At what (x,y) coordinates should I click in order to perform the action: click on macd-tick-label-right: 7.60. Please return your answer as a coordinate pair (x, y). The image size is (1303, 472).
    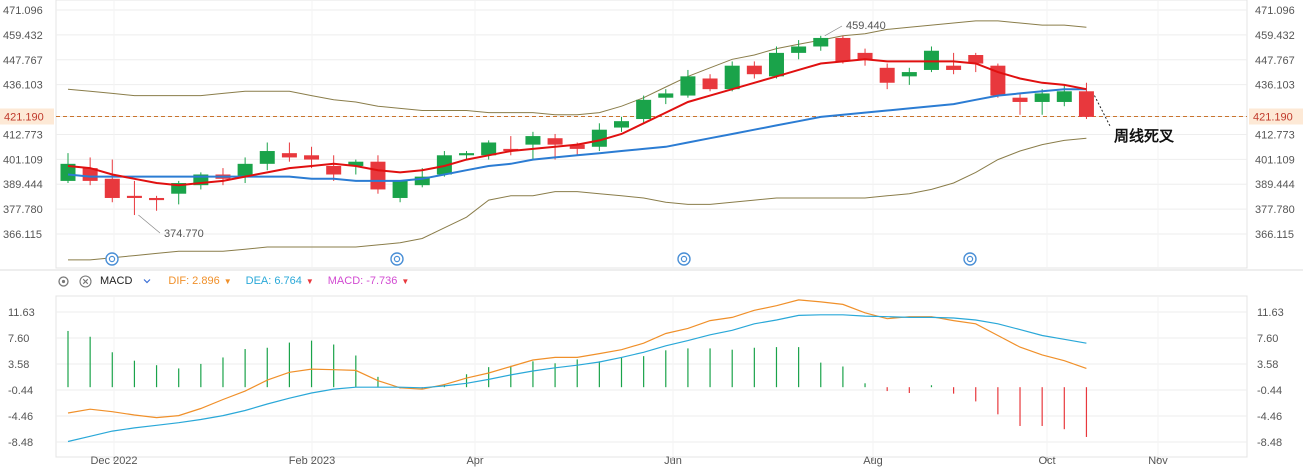
    Looking at the image, I should click on (1267, 339).